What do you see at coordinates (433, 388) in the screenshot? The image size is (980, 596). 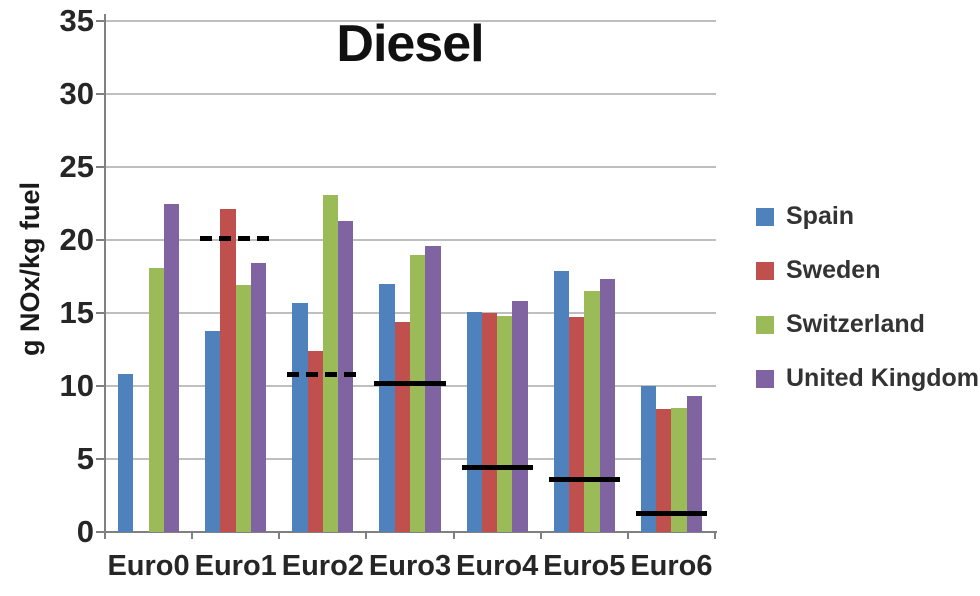 I see `bar-united-kingdom-euro3` at bounding box center [433, 388].